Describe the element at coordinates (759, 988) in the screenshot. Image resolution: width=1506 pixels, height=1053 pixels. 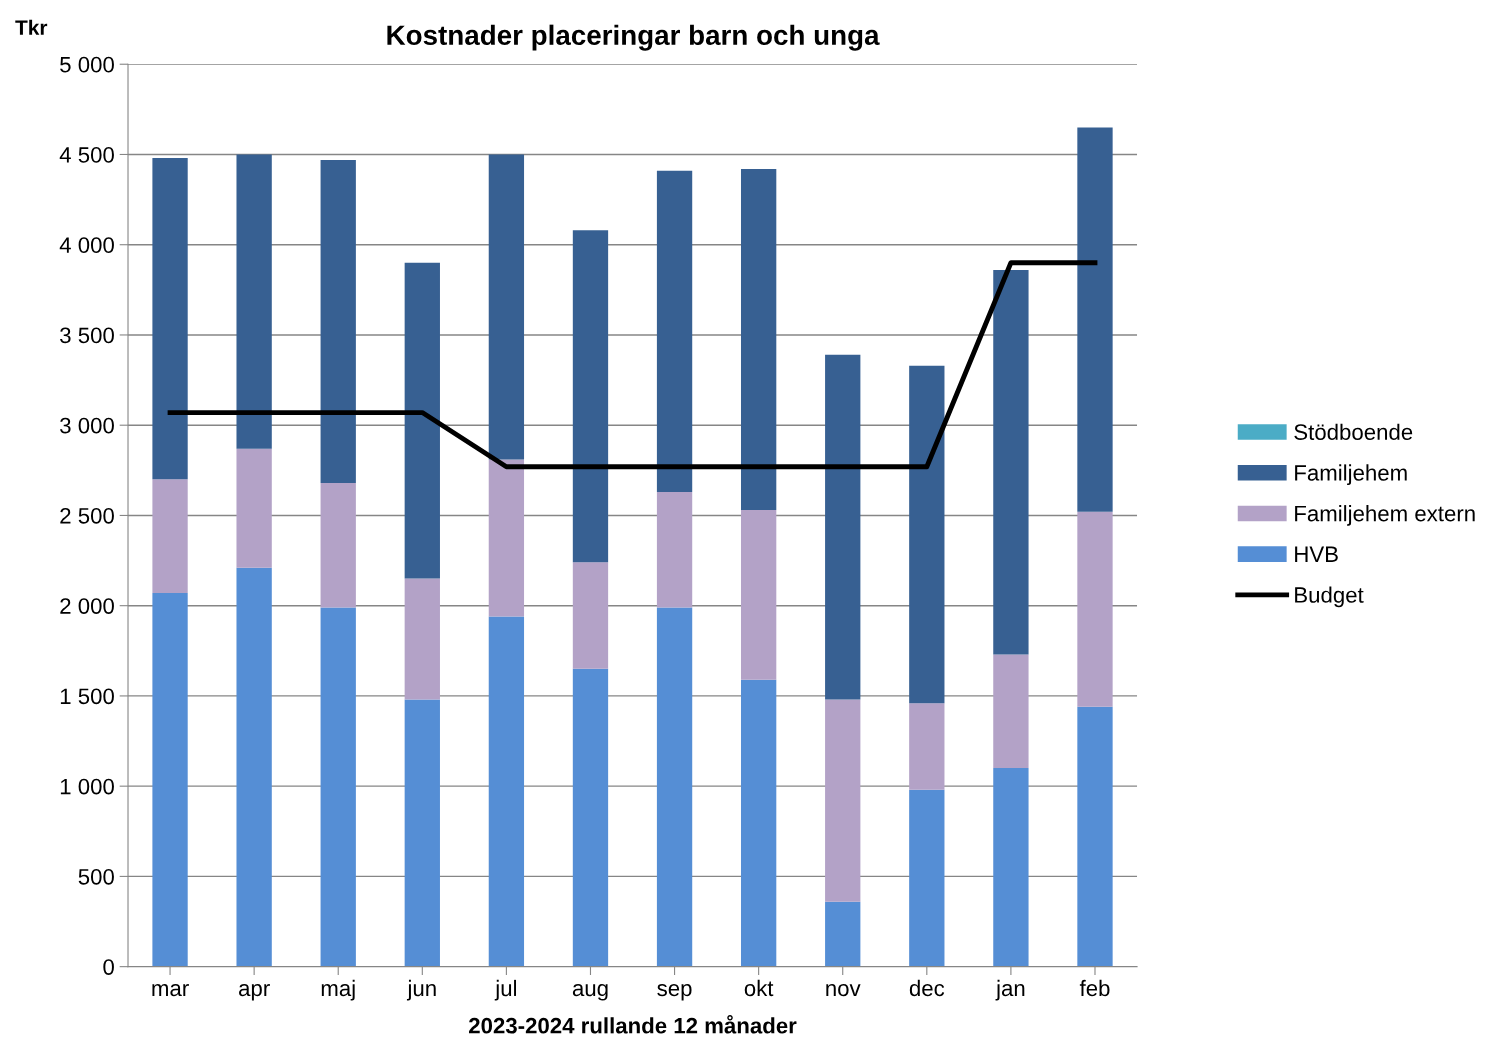
I see `x-tick-label: okt` at that location.